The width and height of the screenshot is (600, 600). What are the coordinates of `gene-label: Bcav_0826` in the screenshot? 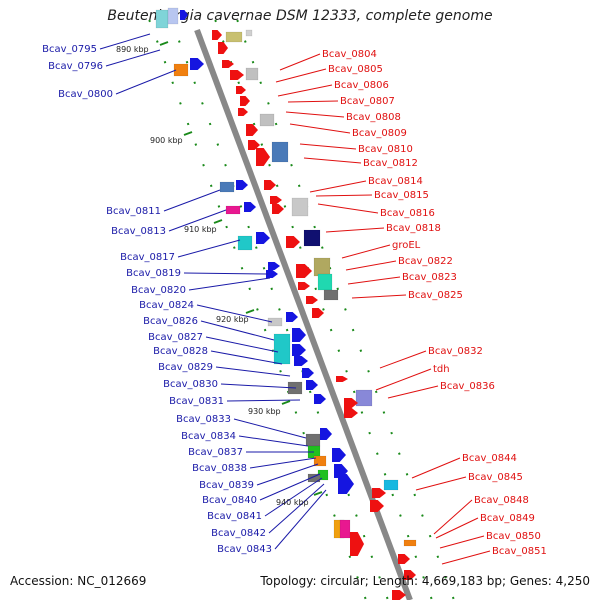 It's located at (170, 321).